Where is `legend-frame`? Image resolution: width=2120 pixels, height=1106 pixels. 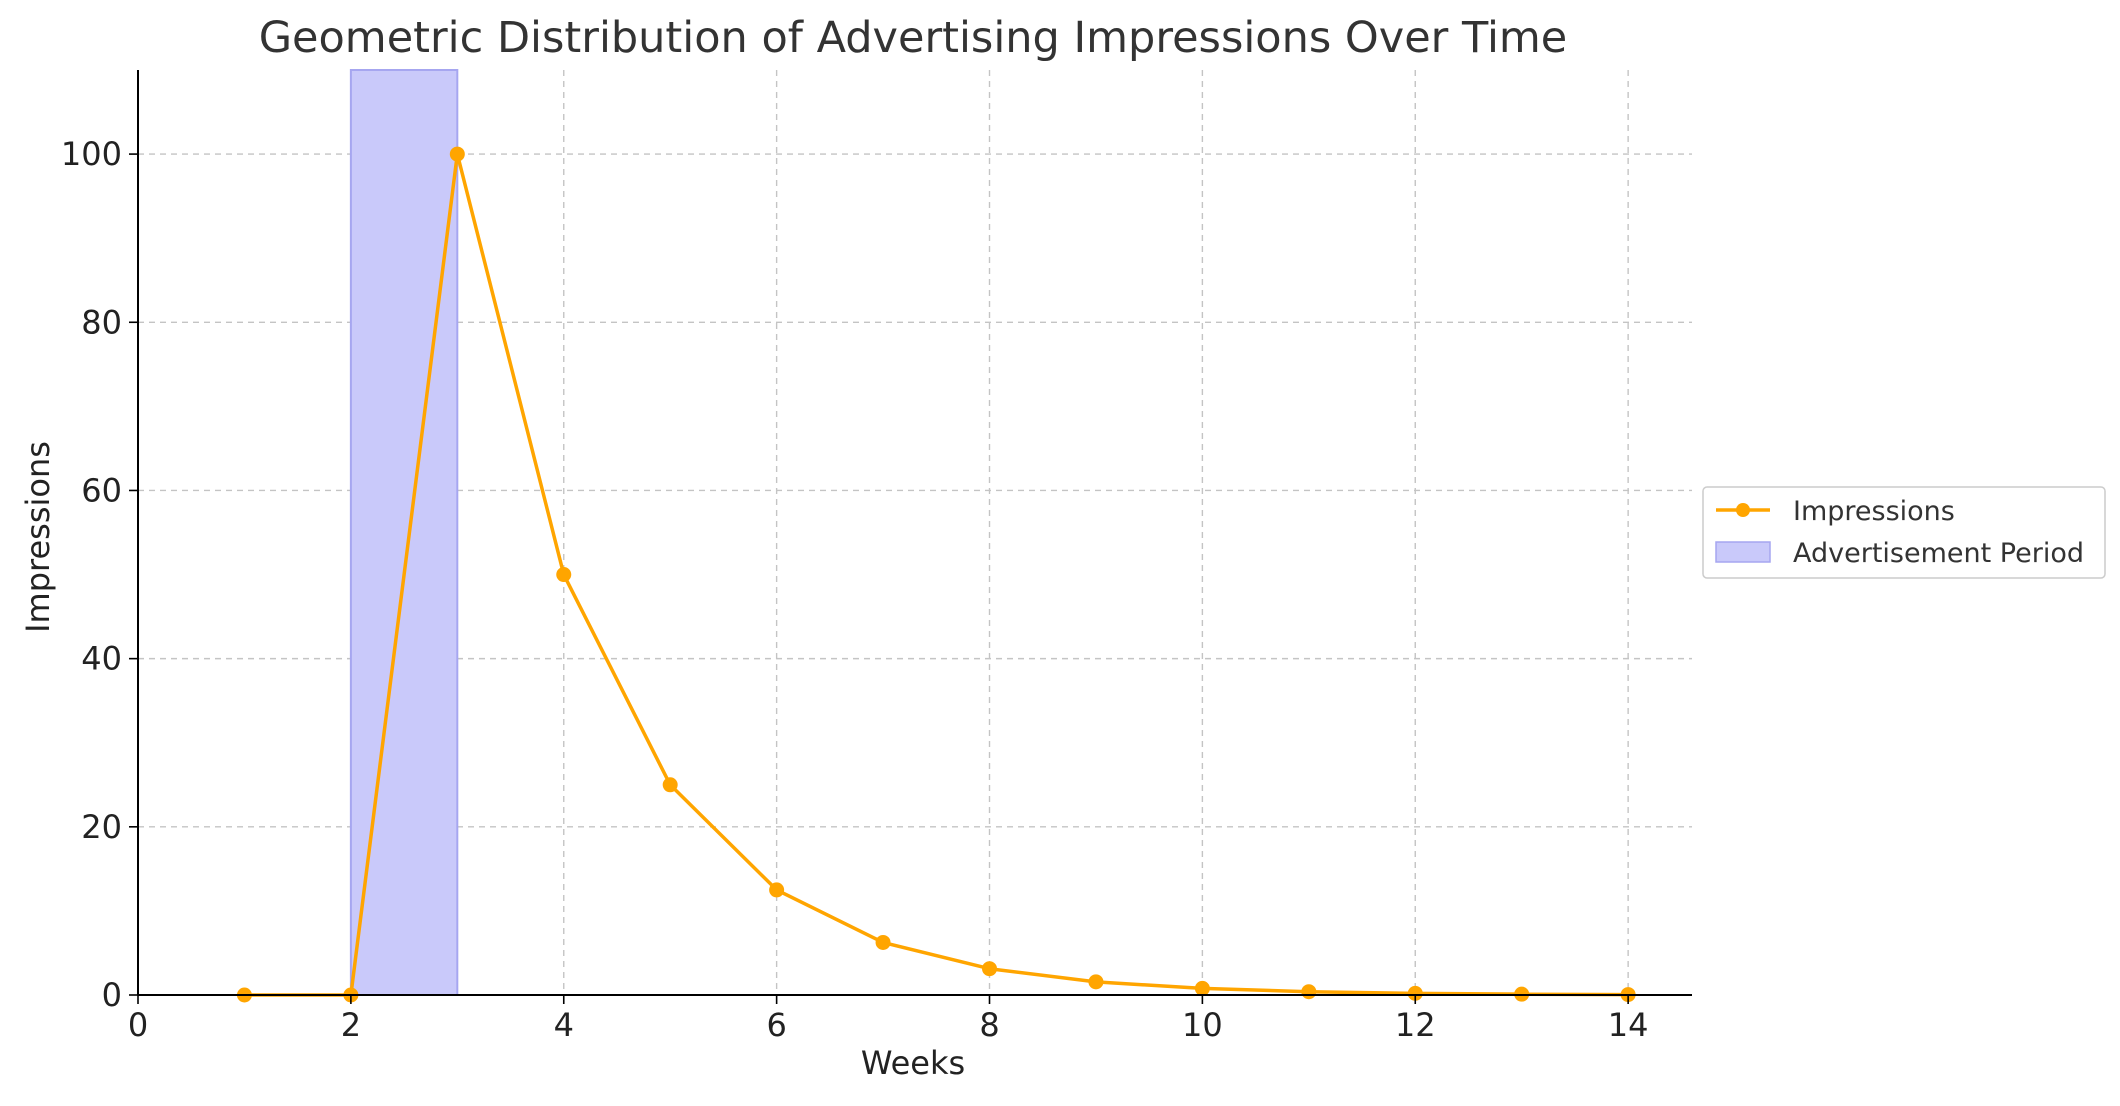
legend-frame is located at coordinates (1904, 532).